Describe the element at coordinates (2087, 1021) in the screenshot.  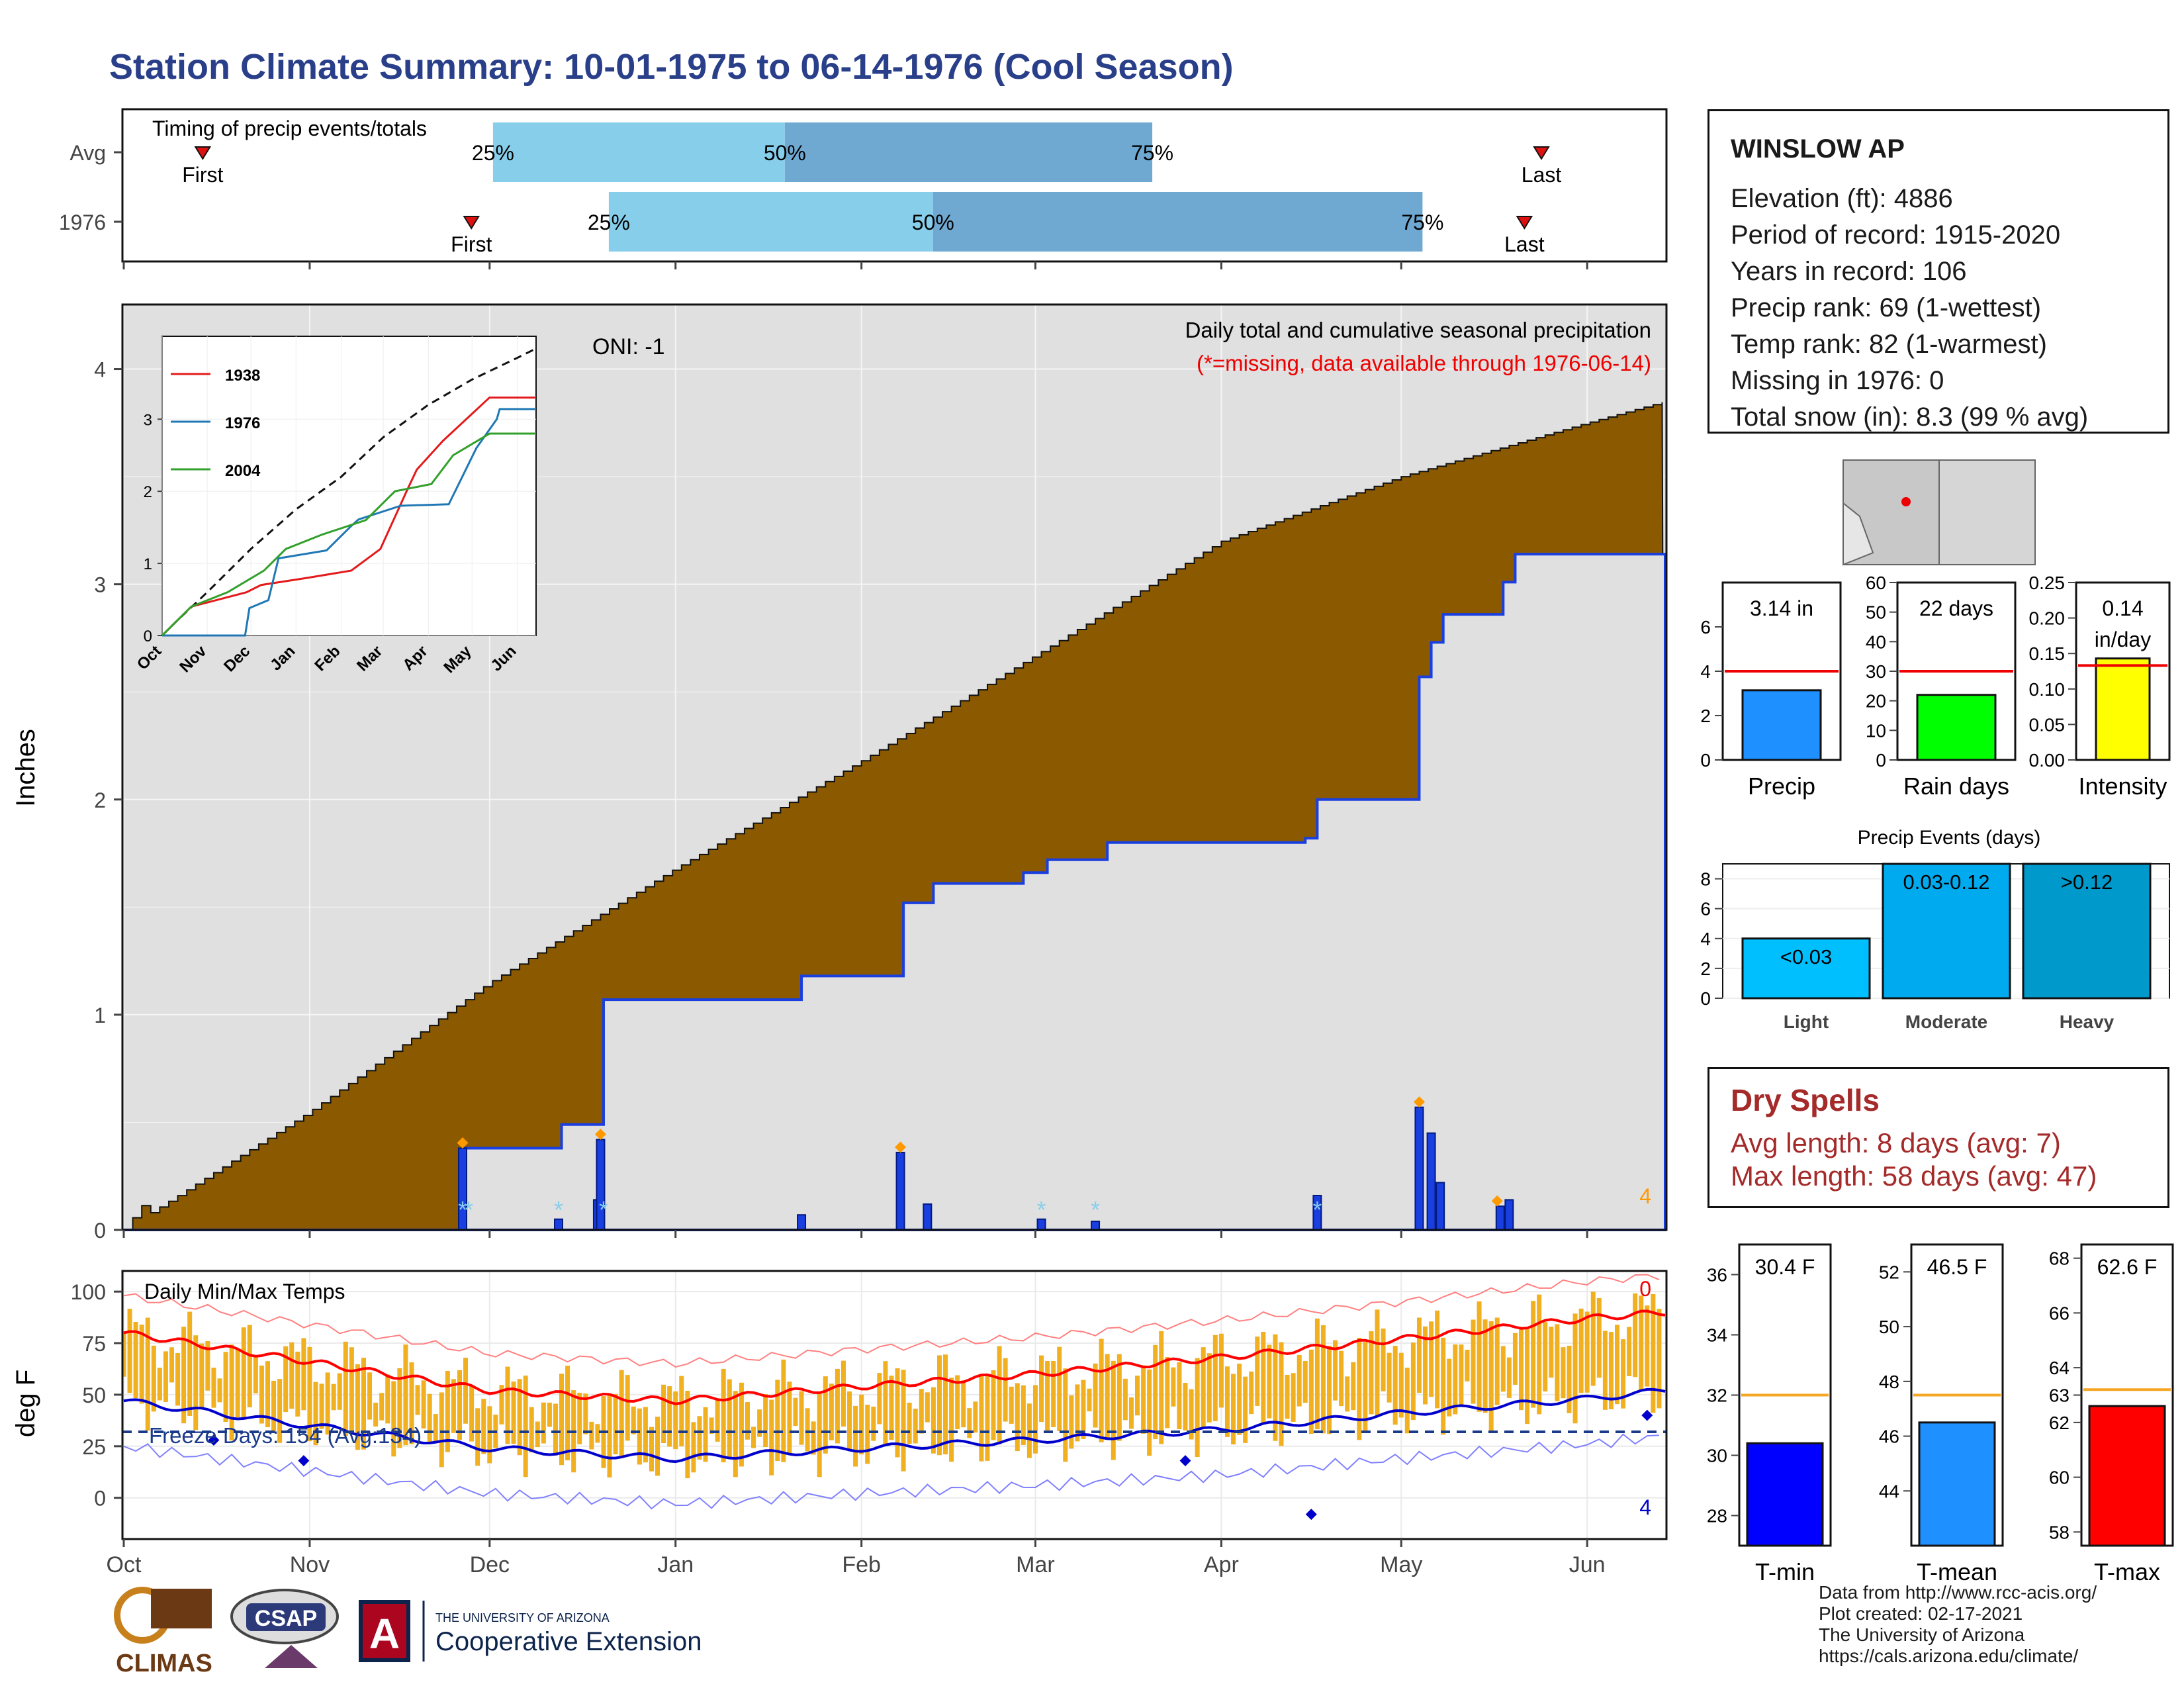
I see `events-category-label: Heavy` at that location.